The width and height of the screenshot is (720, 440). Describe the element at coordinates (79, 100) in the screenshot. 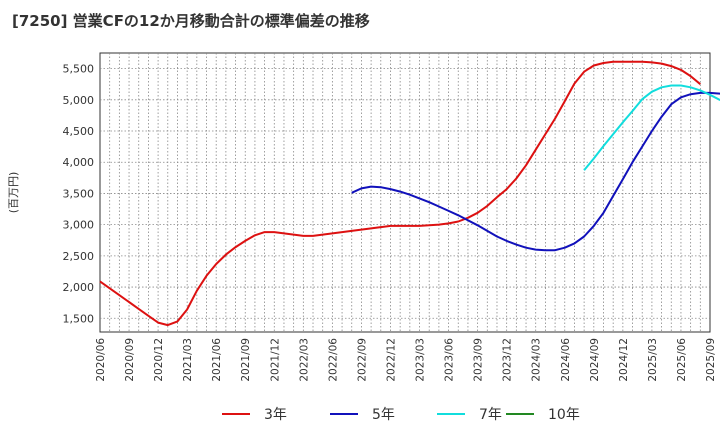

I see `y-tick-label: 5,000` at that location.